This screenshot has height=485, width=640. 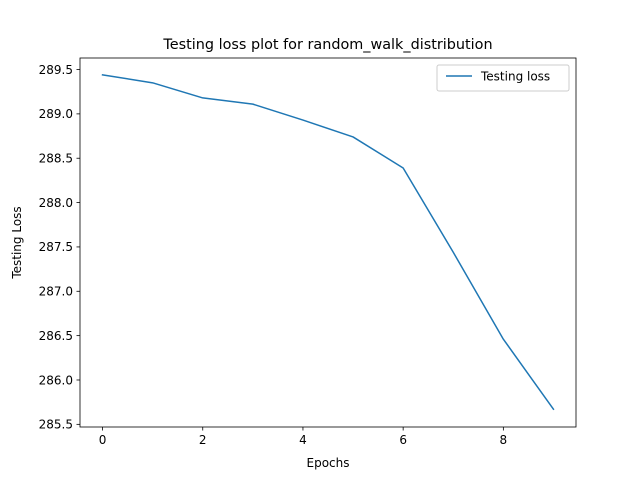 I want to click on y-tick-label: 289.5, so click(x=56, y=70).